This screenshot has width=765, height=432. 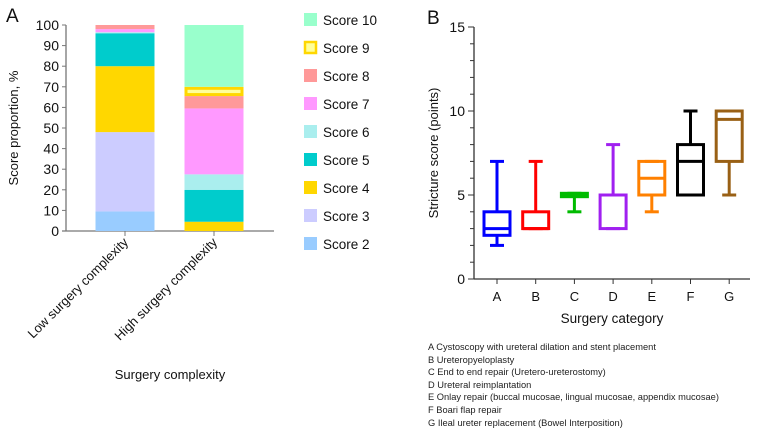 I want to click on legend-label: Score 2, so click(x=346, y=244).